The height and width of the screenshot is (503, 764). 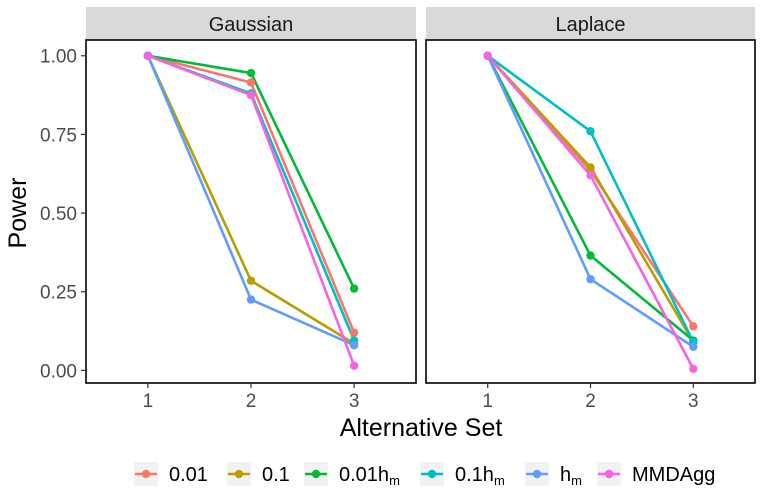 I want to click on legend-item-shm: hm, so click(x=553, y=475).